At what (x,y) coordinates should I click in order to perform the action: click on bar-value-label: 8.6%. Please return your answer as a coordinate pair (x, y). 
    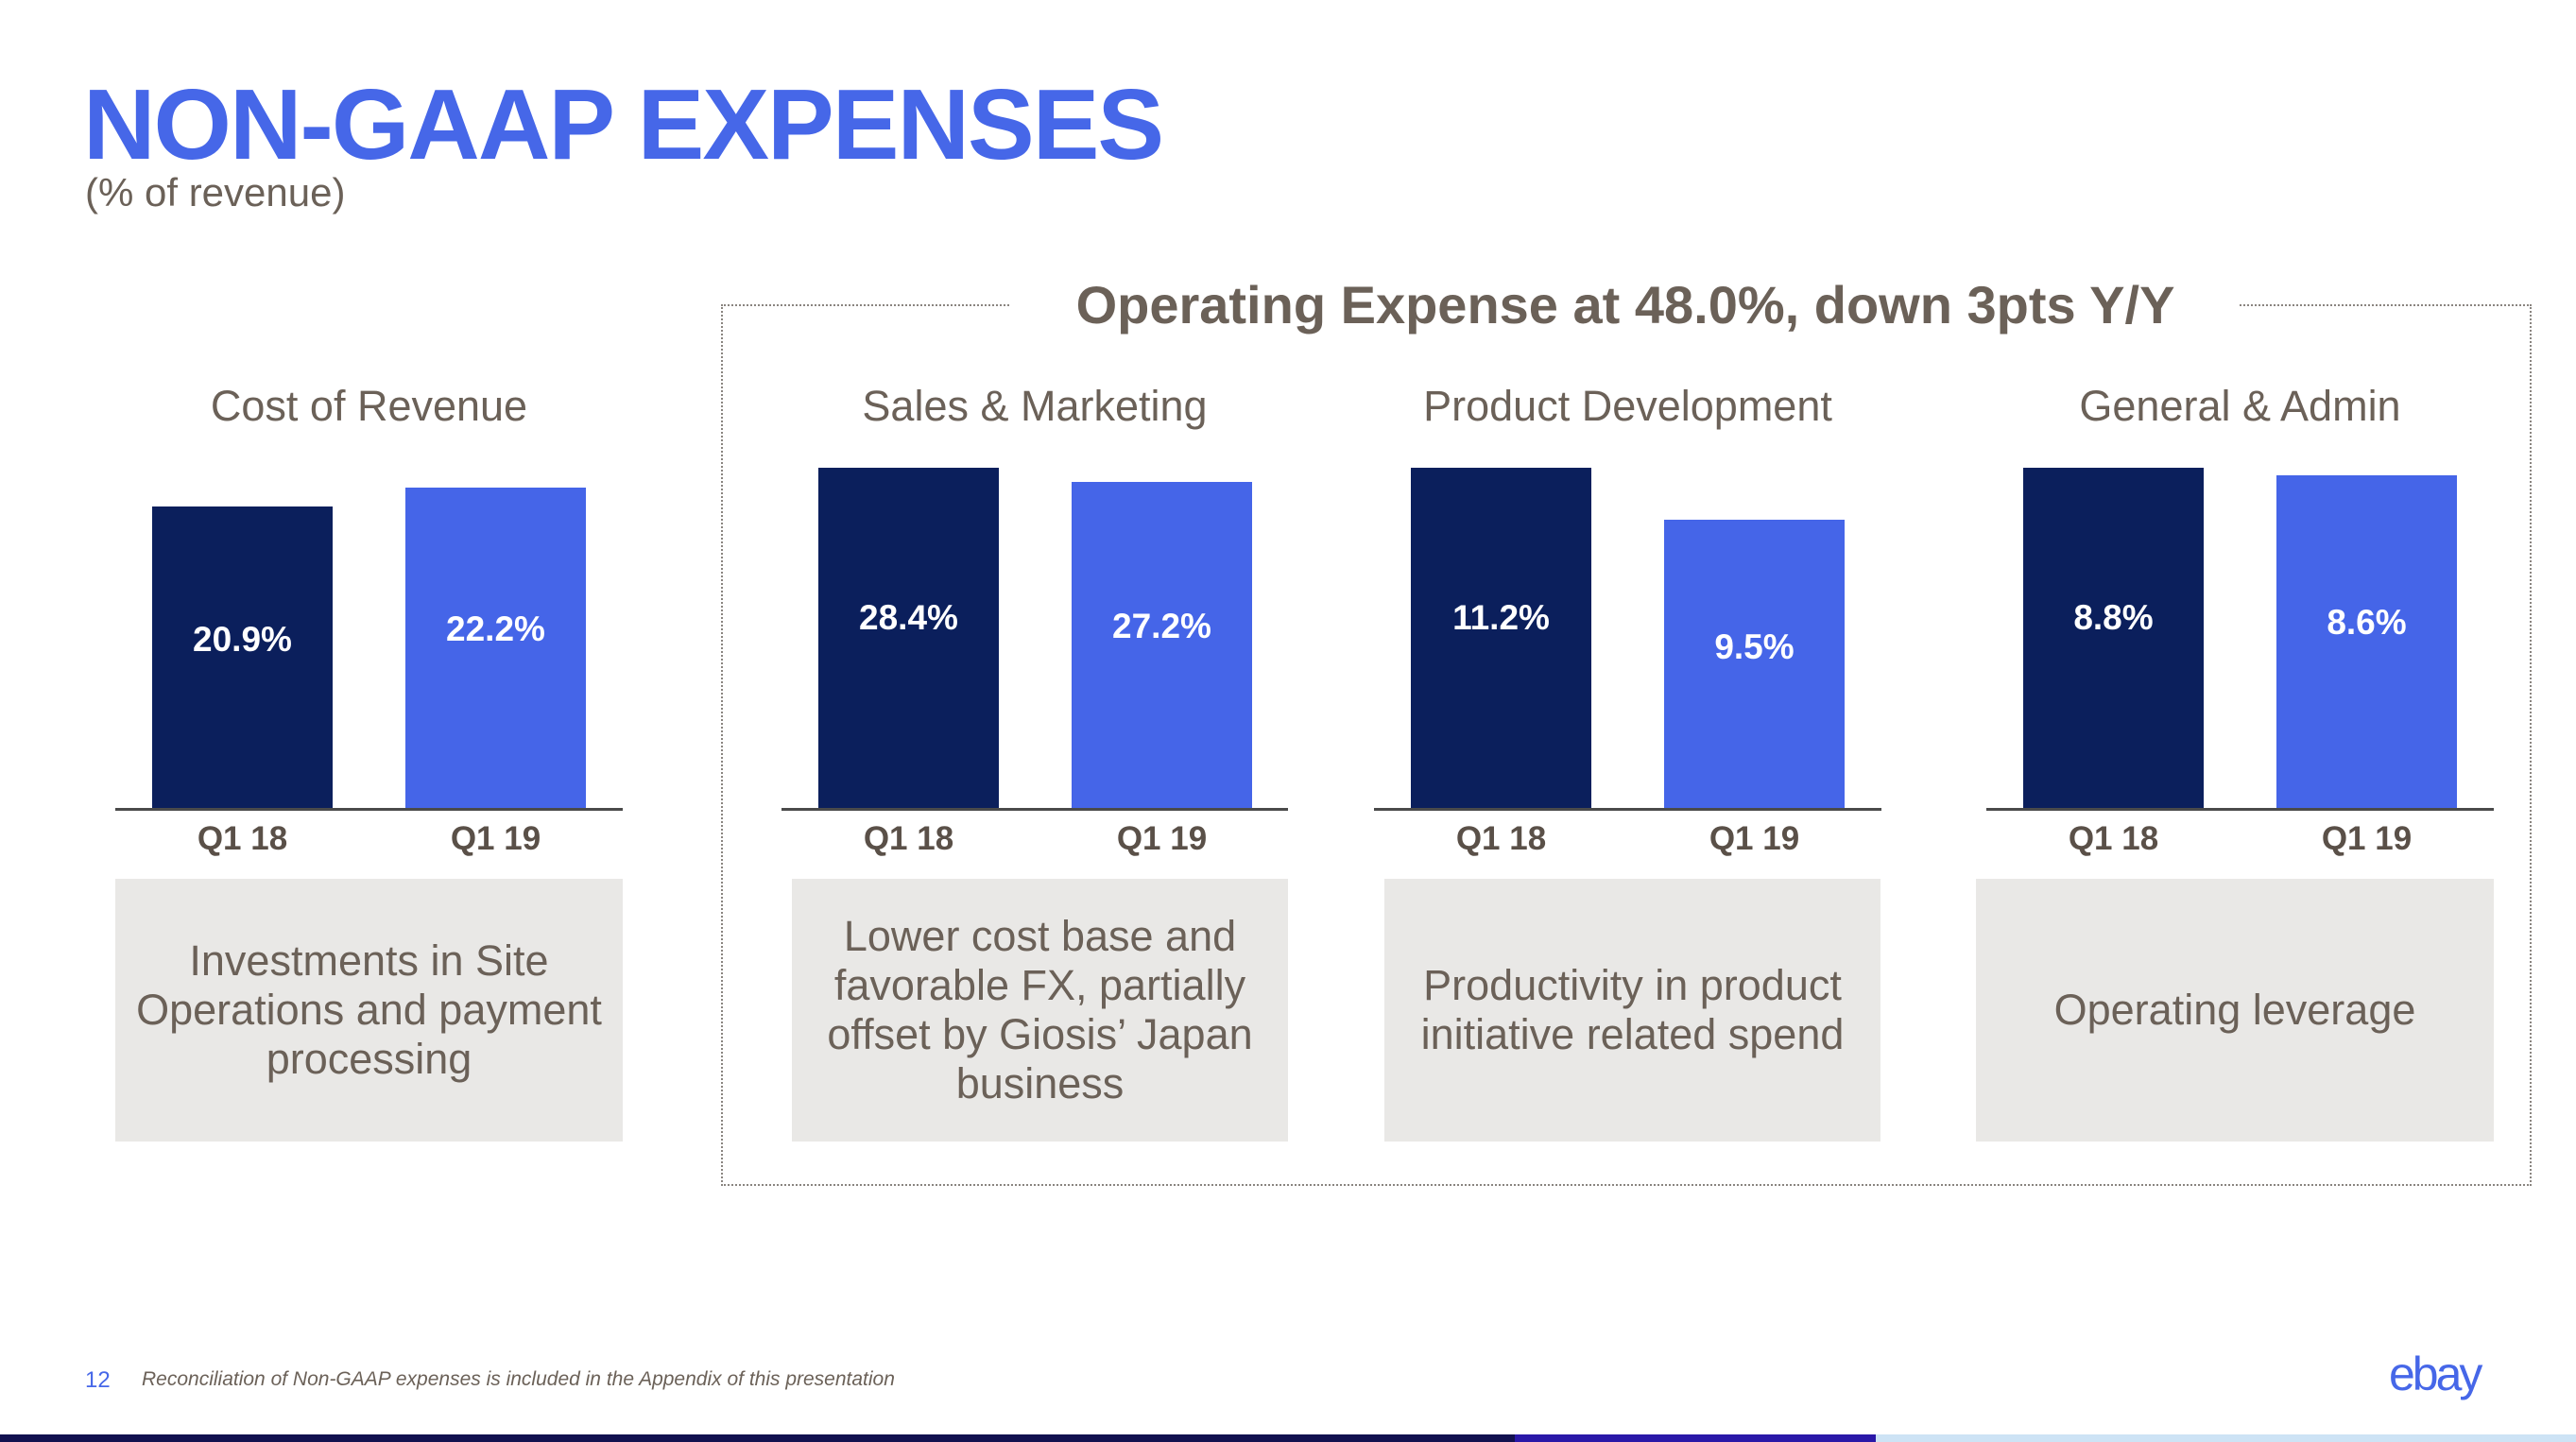
    Looking at the image, I should click on (2367, 622).